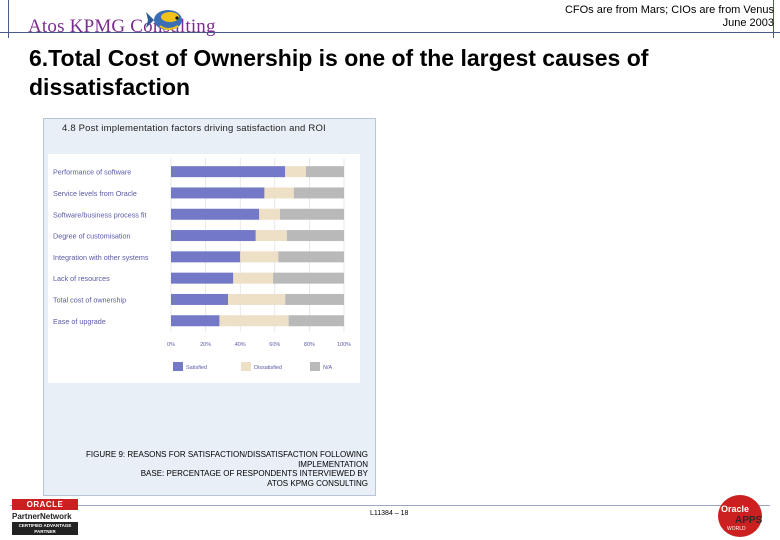  What do you see at coordinates (749, 520) in the screenshot?
I see `logo-apps-text: APPS` at bounding box center [749, 520].